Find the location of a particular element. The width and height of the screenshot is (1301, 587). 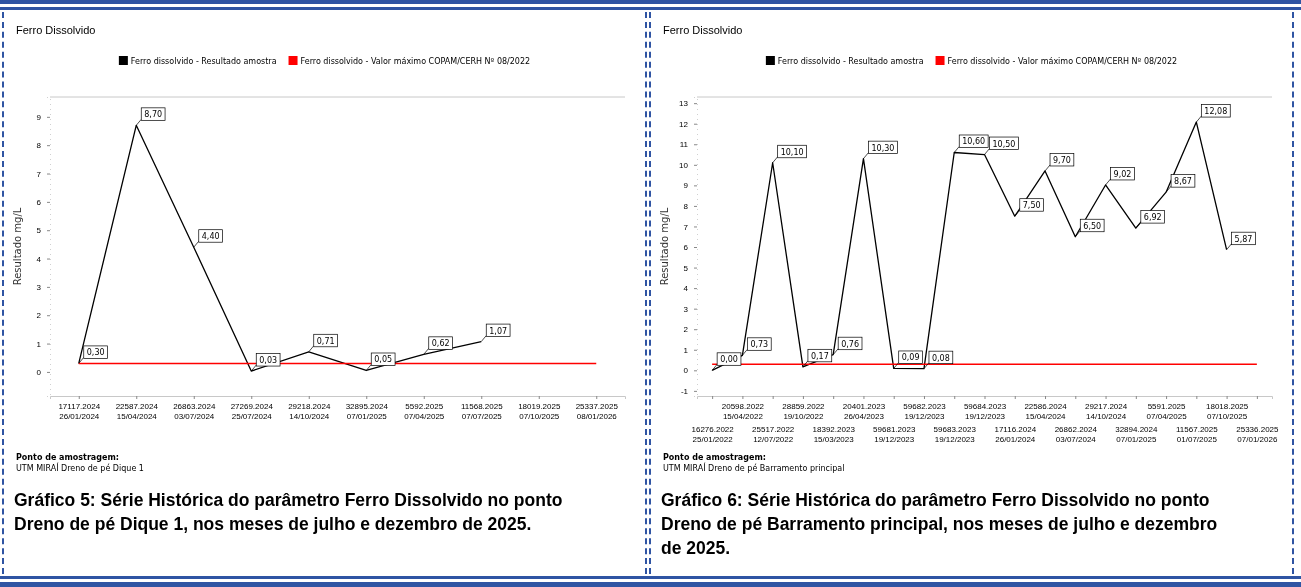

x-tick-label: 27269.2024 25/07/2024 is located at coordinates (252, 411).